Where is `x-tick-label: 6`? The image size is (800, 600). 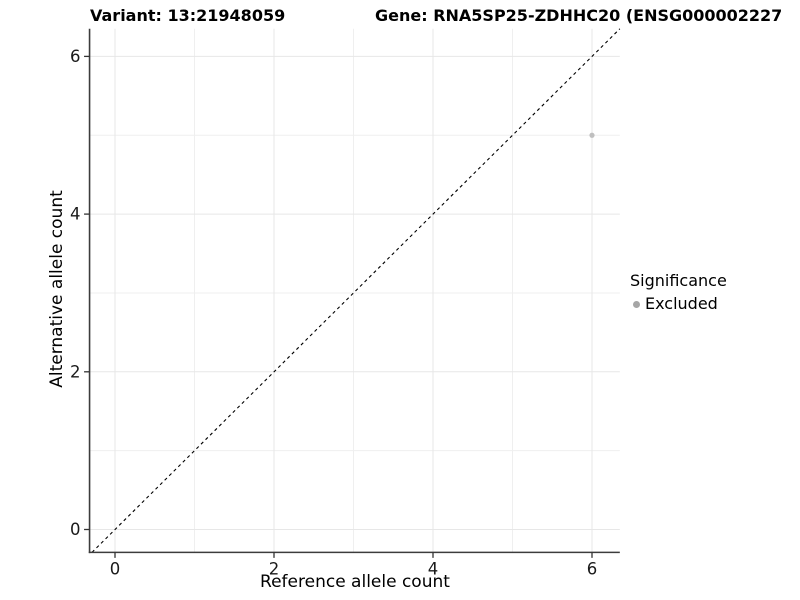 x-tick-label: 6 is located at coordinates (592, 568).